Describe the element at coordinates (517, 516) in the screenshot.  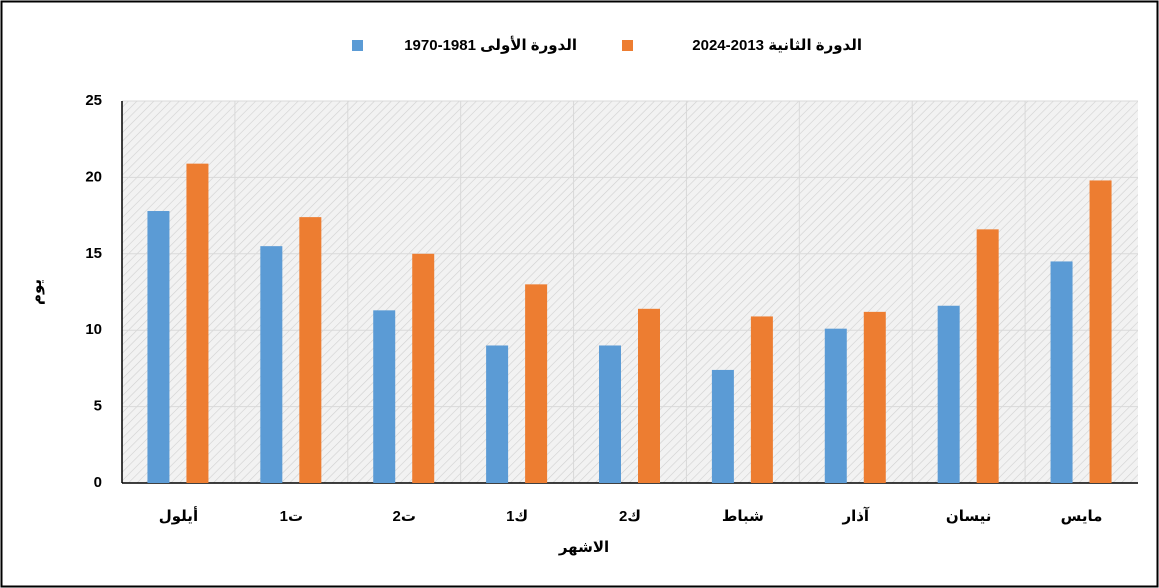
I see `x-tick-label: ك1` at that location.